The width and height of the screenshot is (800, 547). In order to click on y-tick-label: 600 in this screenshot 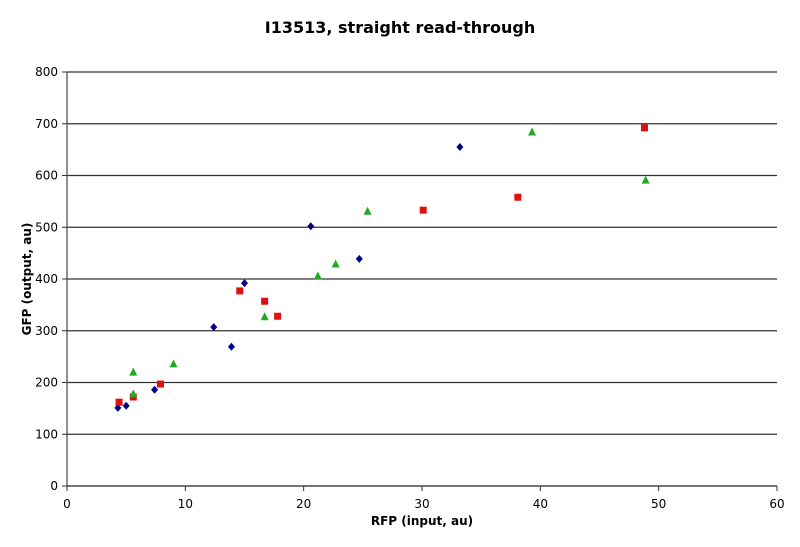, I will do `click(46, 176)`.